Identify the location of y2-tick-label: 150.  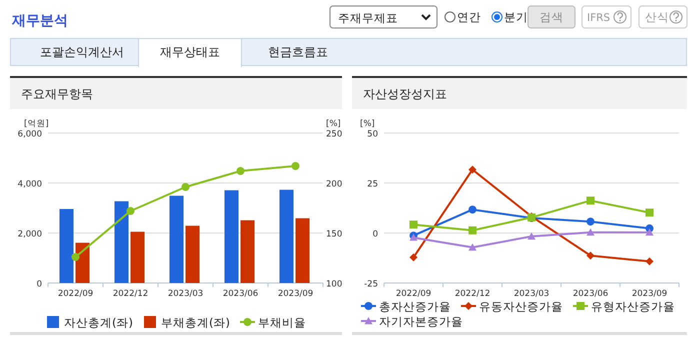
(334, 235).